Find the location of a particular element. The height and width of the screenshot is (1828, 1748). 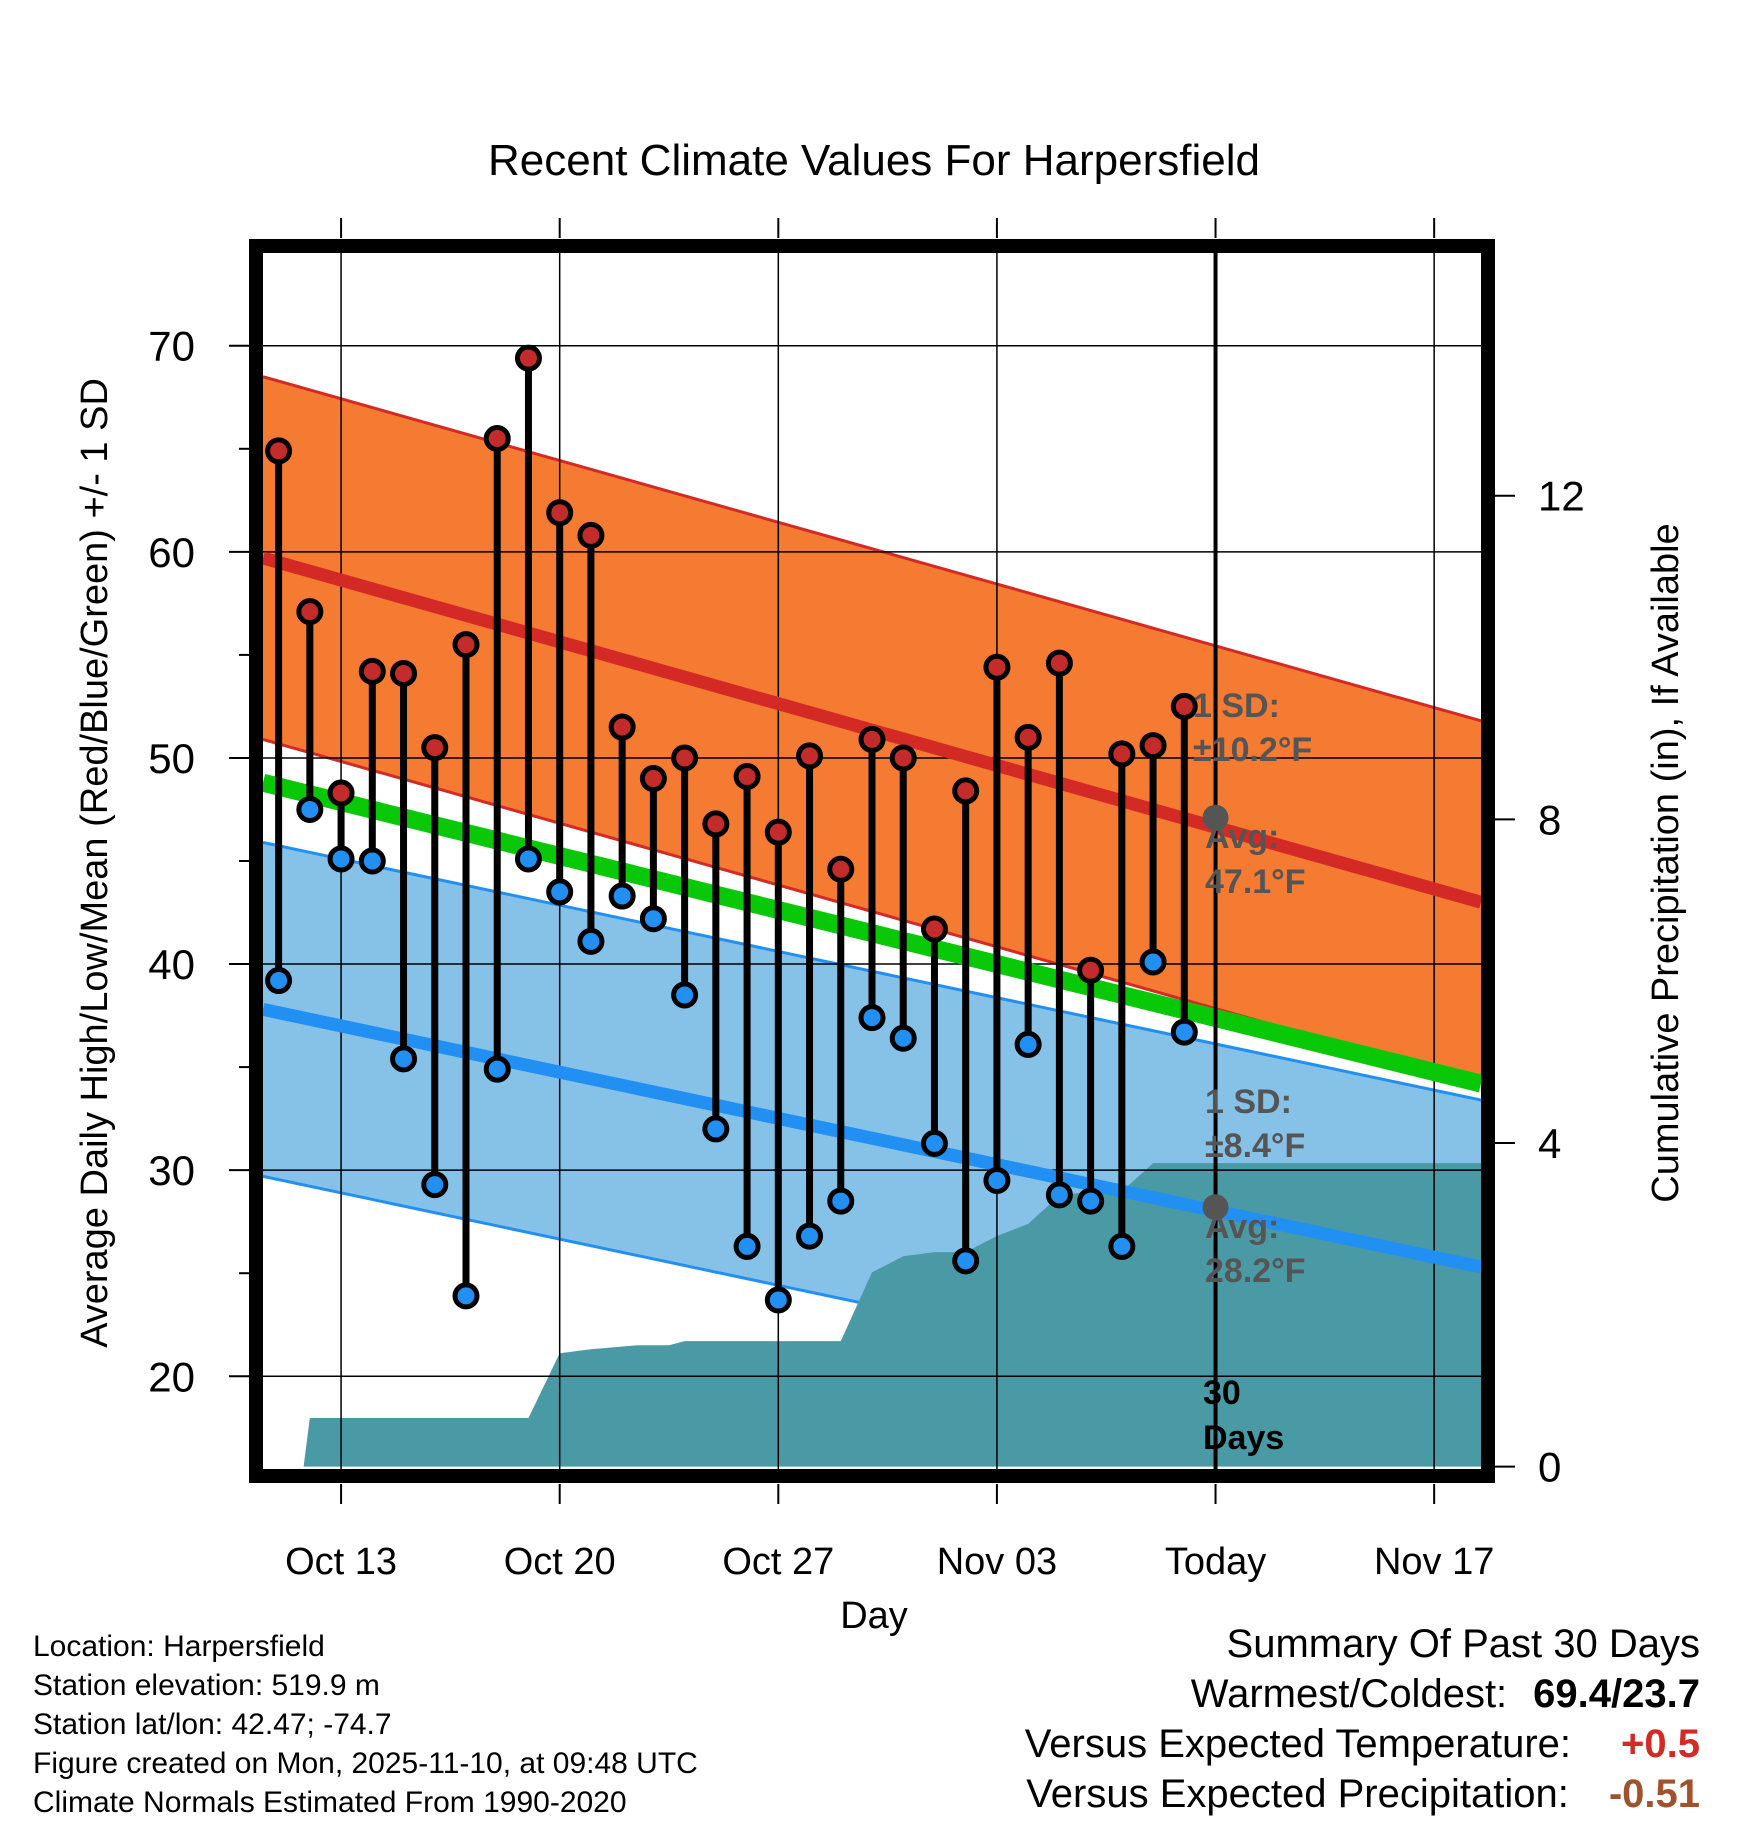

high-sd-label-line1: 1 SD: is located at coordinates (1236, 706).